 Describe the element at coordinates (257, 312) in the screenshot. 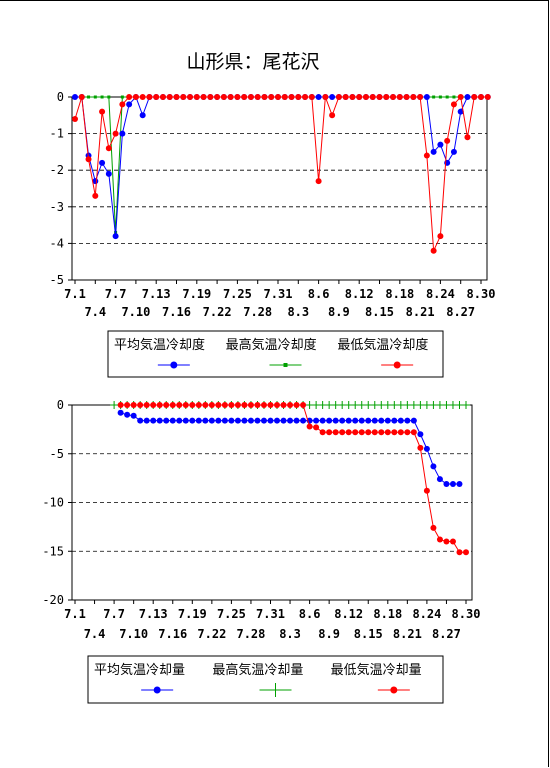

I see `x-tick-label: 7.28` at that location.